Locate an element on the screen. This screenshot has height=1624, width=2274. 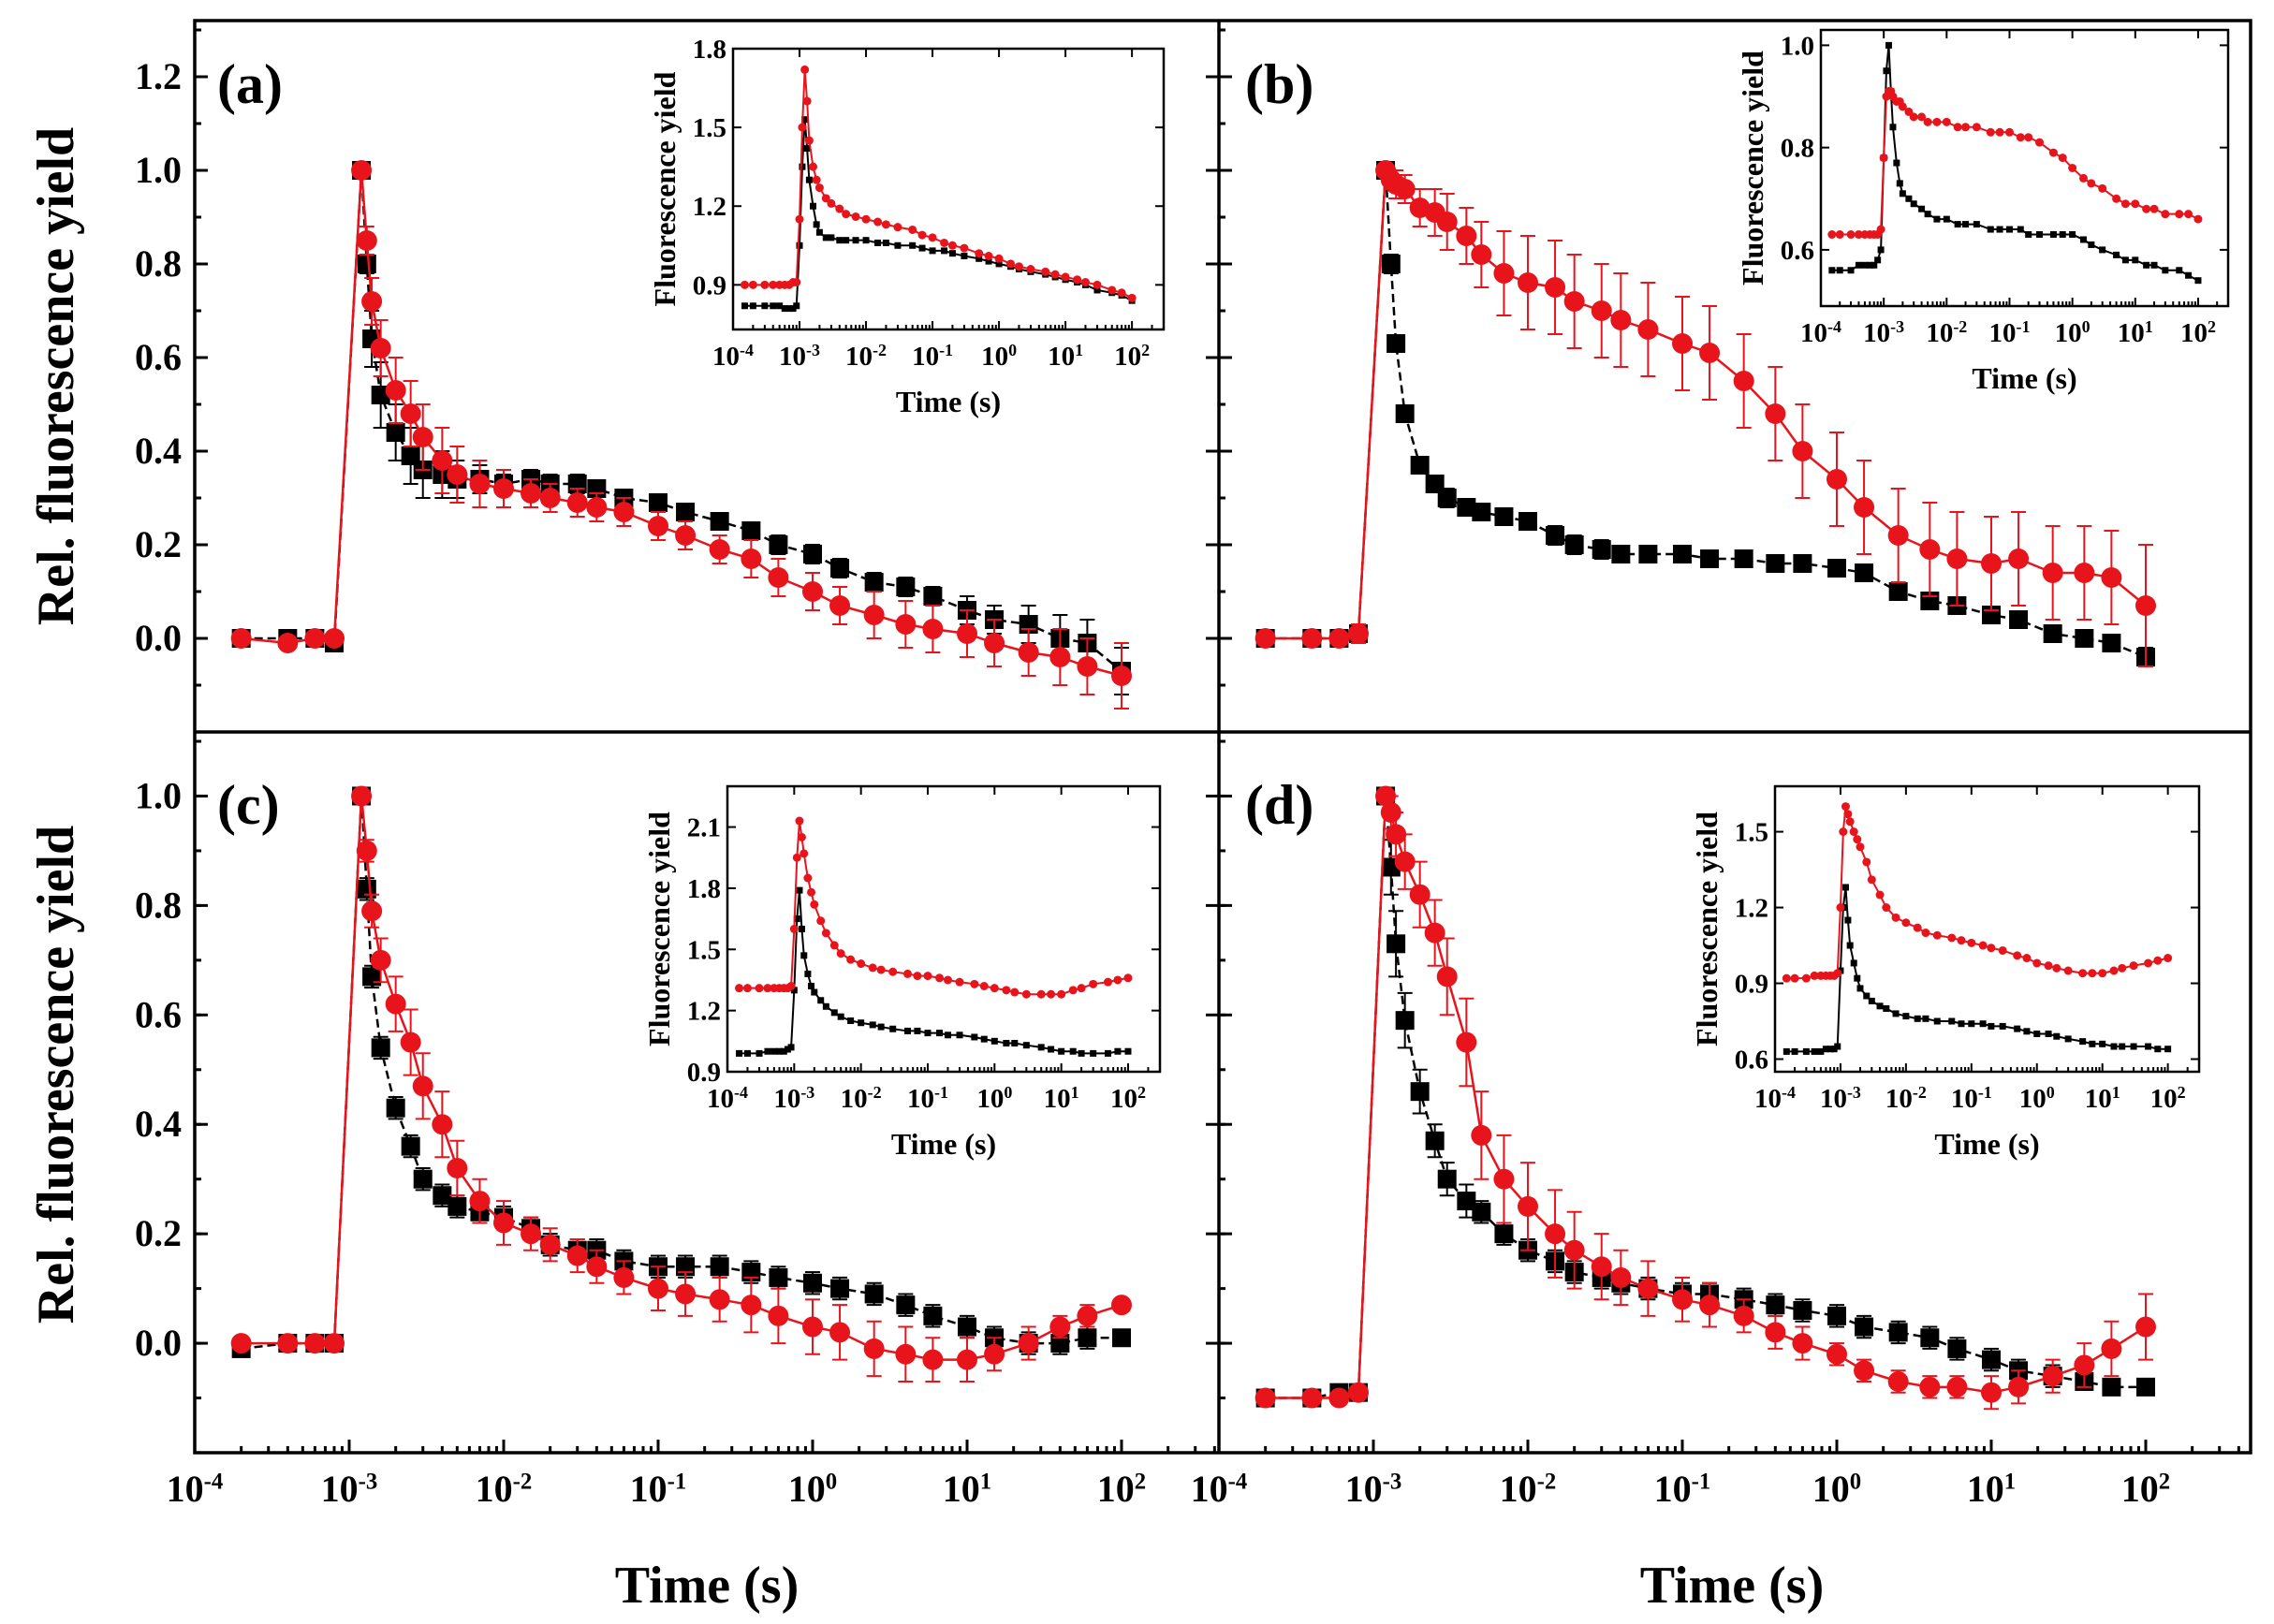
inset-x-tick-label: 10⁰ is located at coordinates (999, 356).